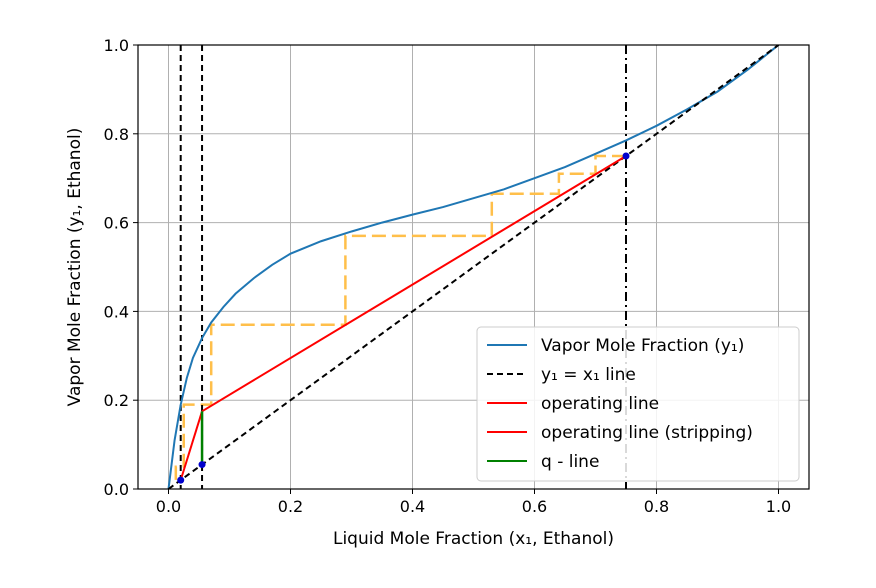  Describe the element at coordinates (116, 45) in the screenshot. I see `y-tick-label: 1.0` at that location.